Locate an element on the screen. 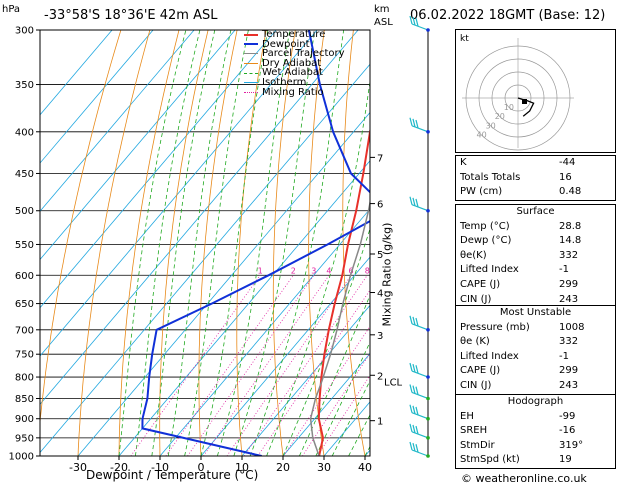  series-parcel-trajectory is located at coordinates (339, 327).